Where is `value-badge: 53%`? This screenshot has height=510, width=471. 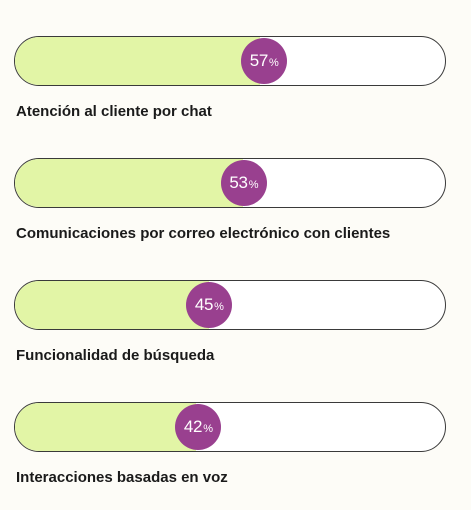
value-badge: 53% is located at coordinates (243, 183).